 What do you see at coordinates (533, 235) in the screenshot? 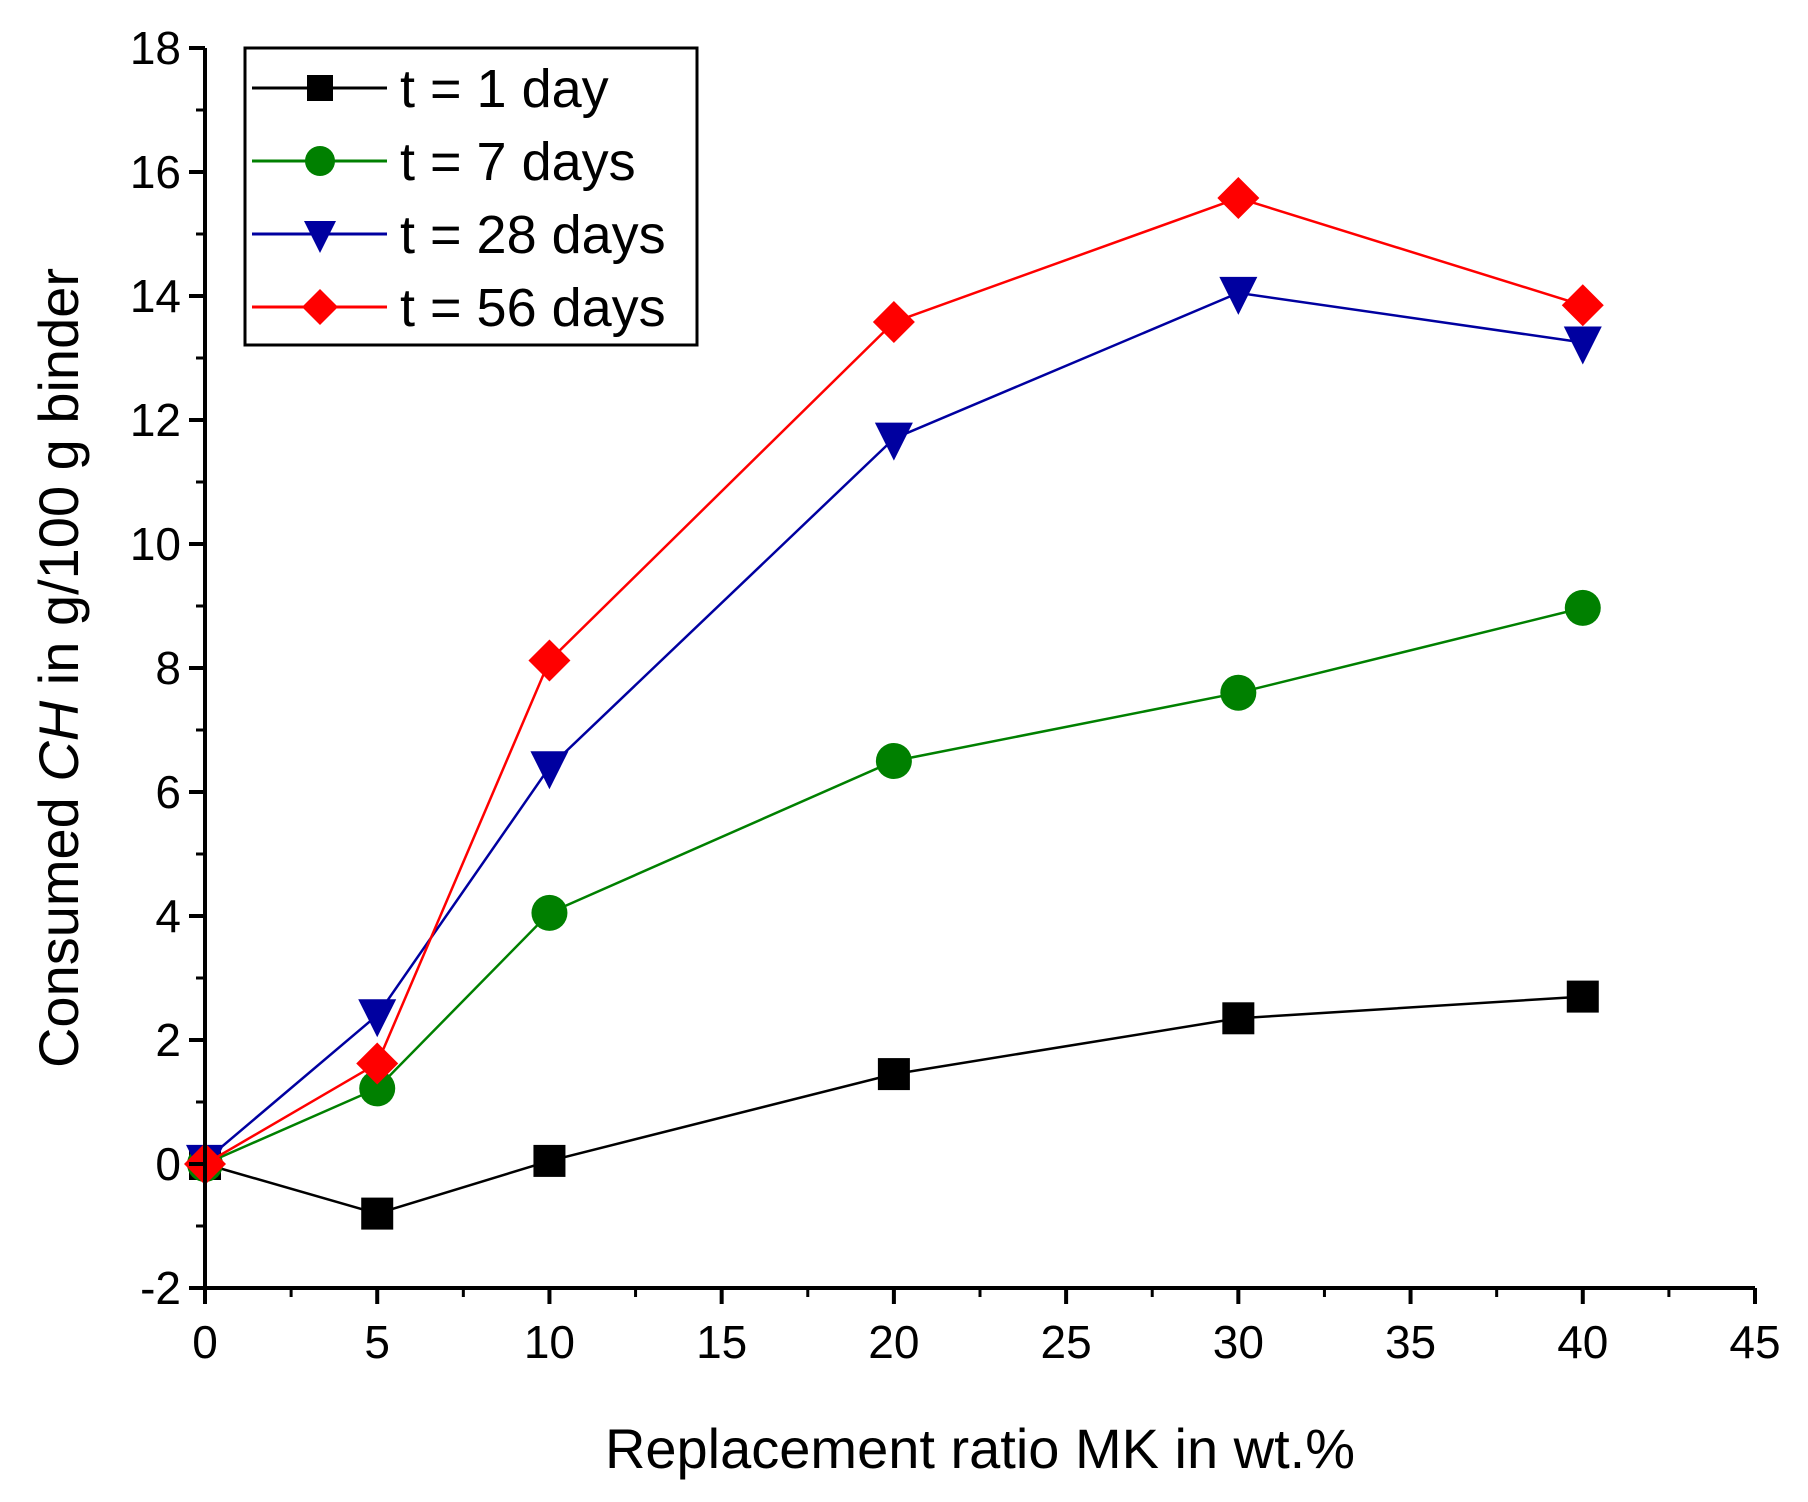
I see `legend-label: t = 28 days` at bounding box center [533, 235].